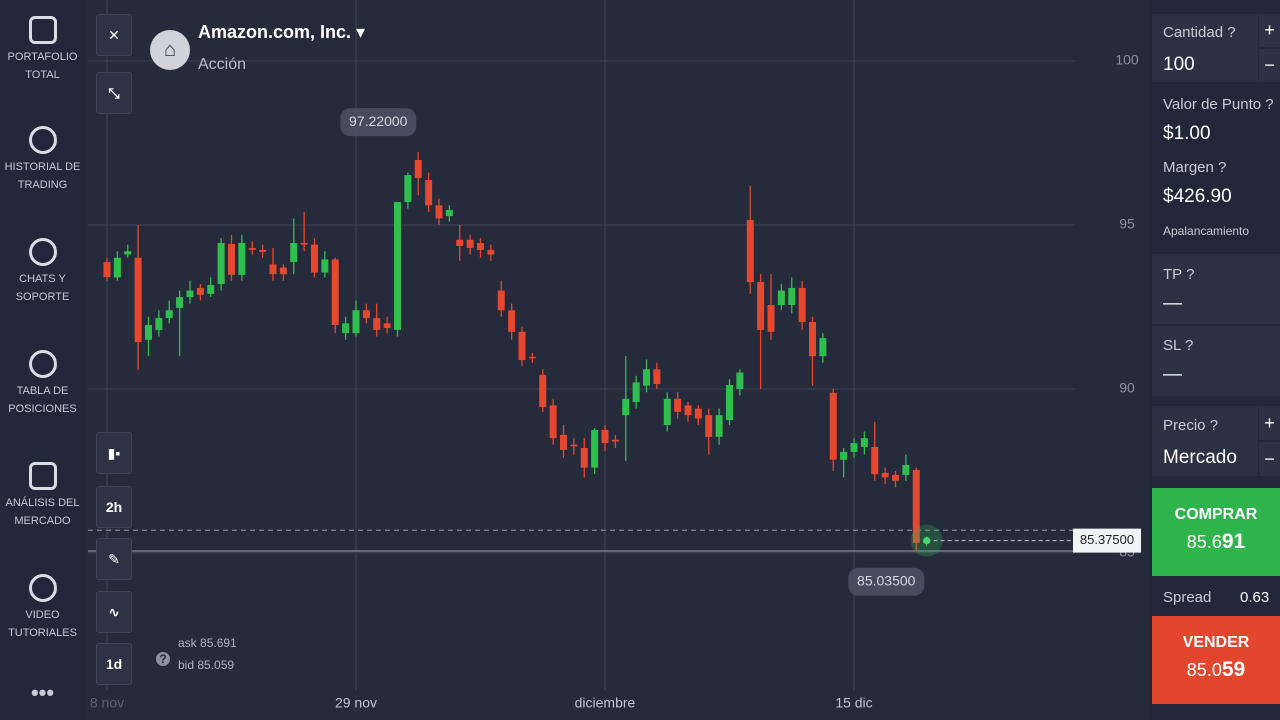 The height and width of the screenshot is (720, 1280). Describe the element at coordinates (114, 93) in the screenshot. I see `collapse-button: ⤡` at that location.